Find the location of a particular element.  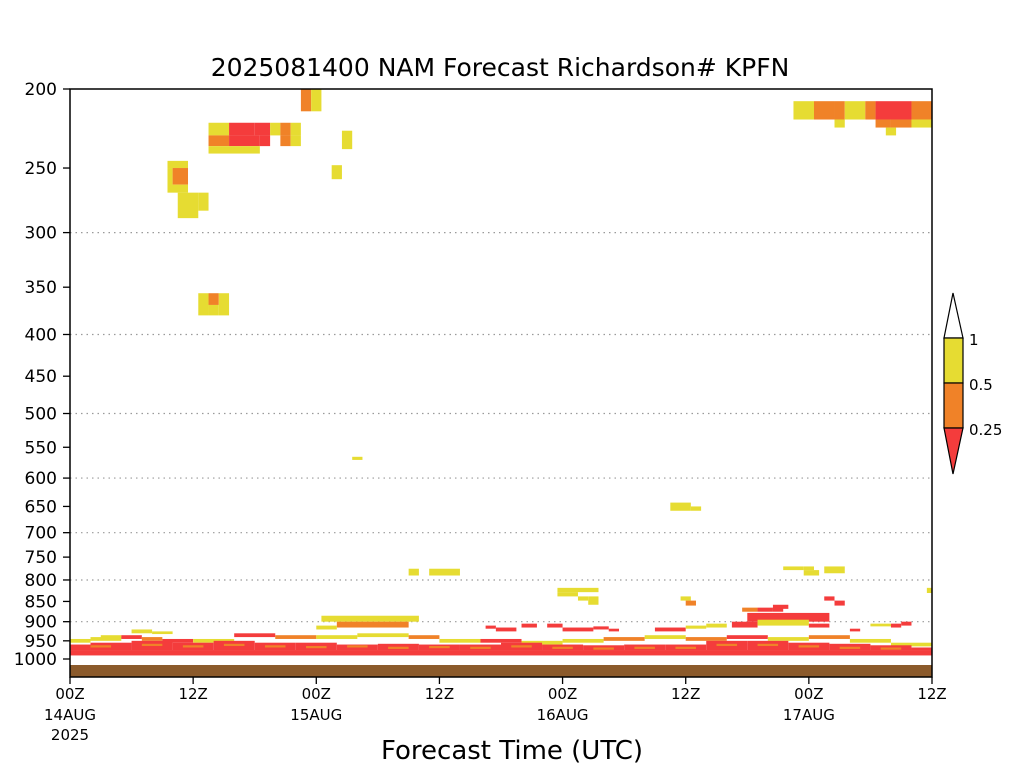

x-tick-label-48: 00Z is located at coordinates (562, 694).